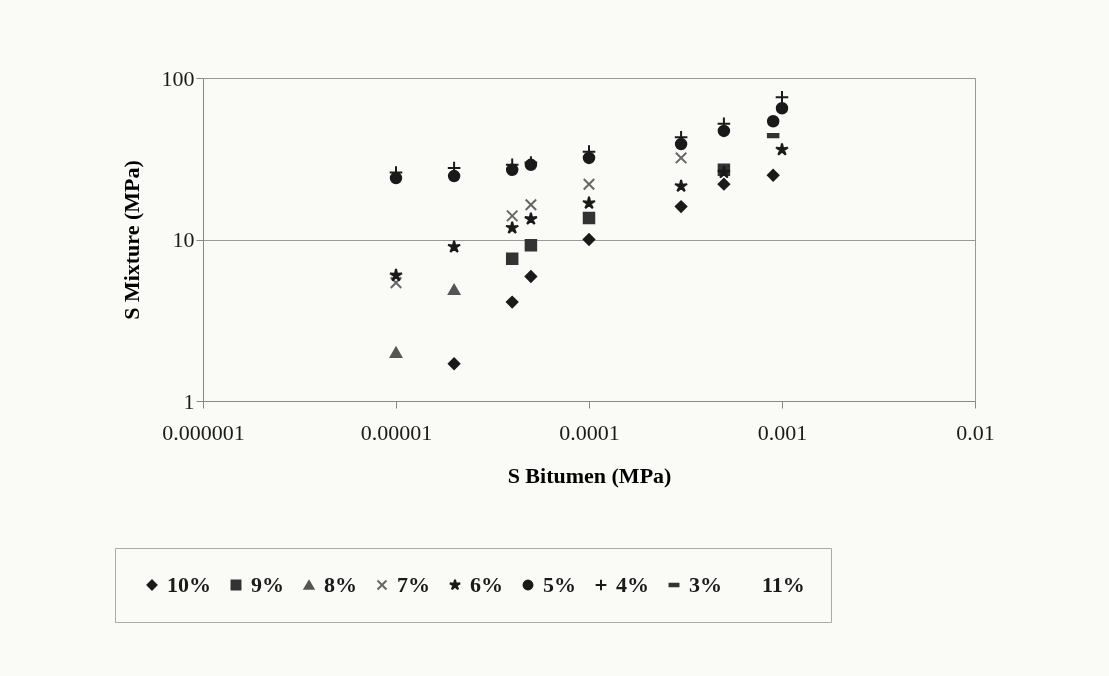 This screenshot has width=1109, height=676. I want to click on legend-label: 5%, so click(559, 584).